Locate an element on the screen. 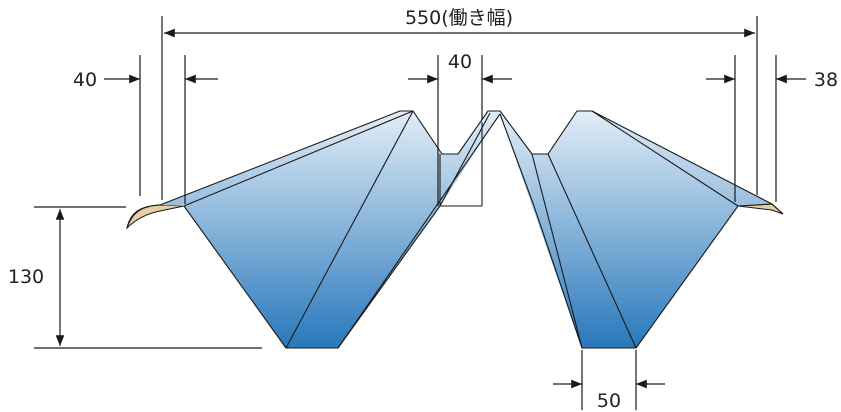 The height and width of the screenshot is (412, 841). left-trough-outline is located at coordinates (312, 277).